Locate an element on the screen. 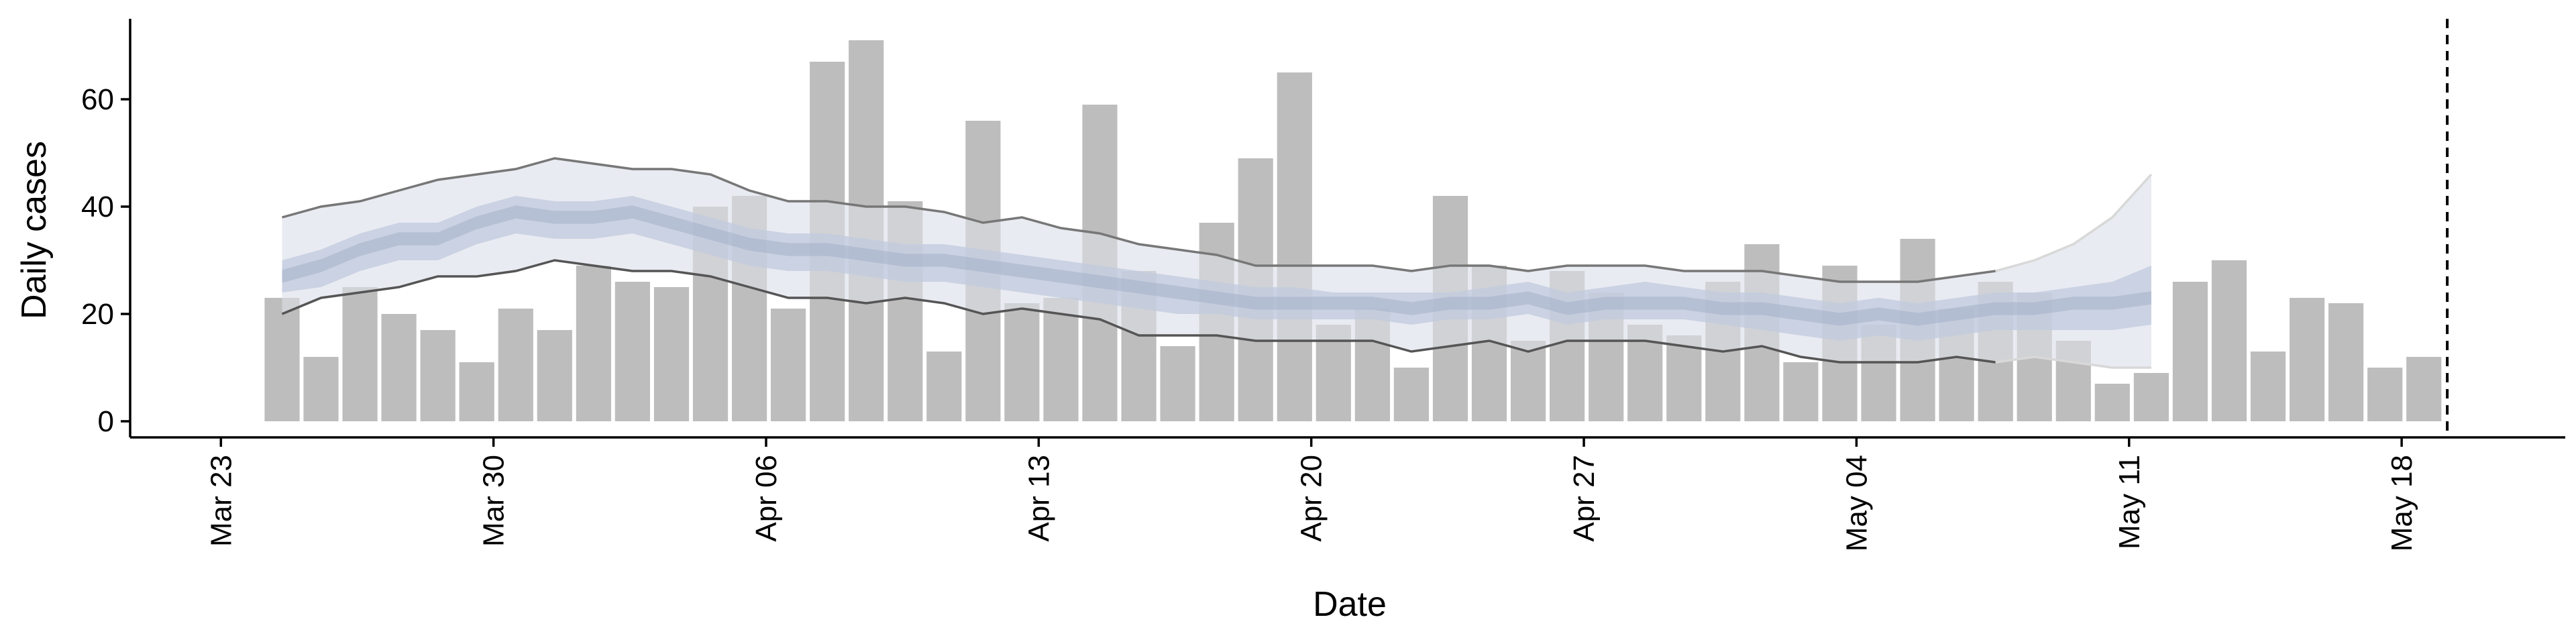 The width and height of the screenshot is (2576, 644). y-tick-label: 60 is located at coordinates (97, 99).